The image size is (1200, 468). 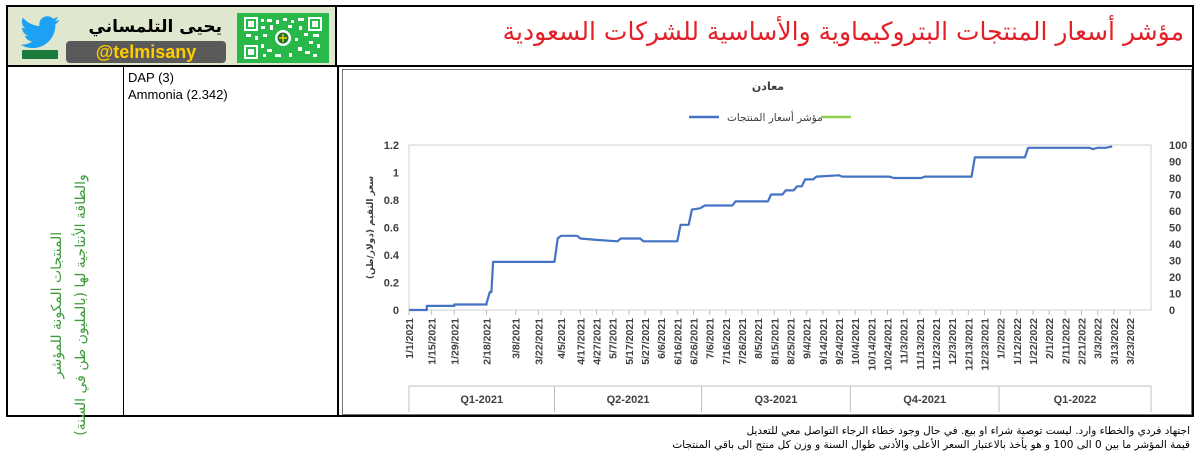 What do you see at coordinates (695, 341) in the screenshot?
I see `x-tick-label: 6/26/2021` at bounding box center [695, 341].